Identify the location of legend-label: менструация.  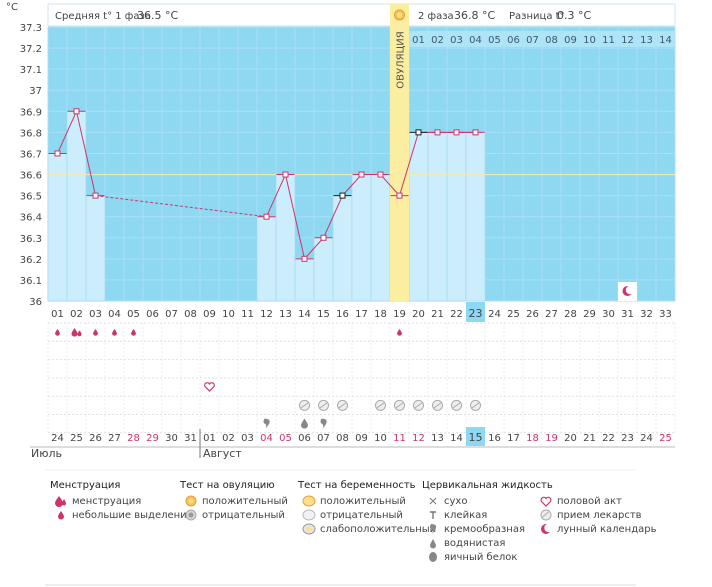
(107, 501).